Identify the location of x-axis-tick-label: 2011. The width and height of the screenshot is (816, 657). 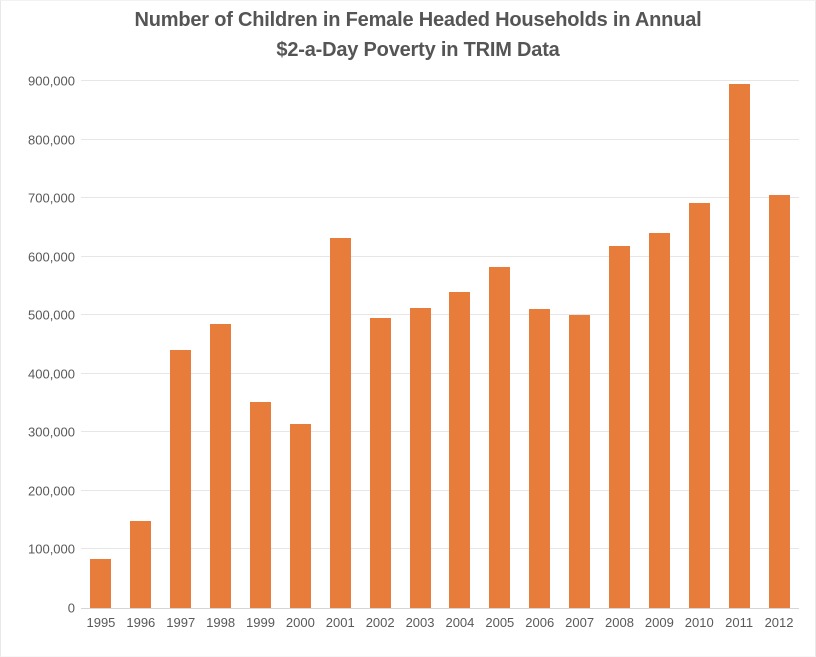
(739, 622).